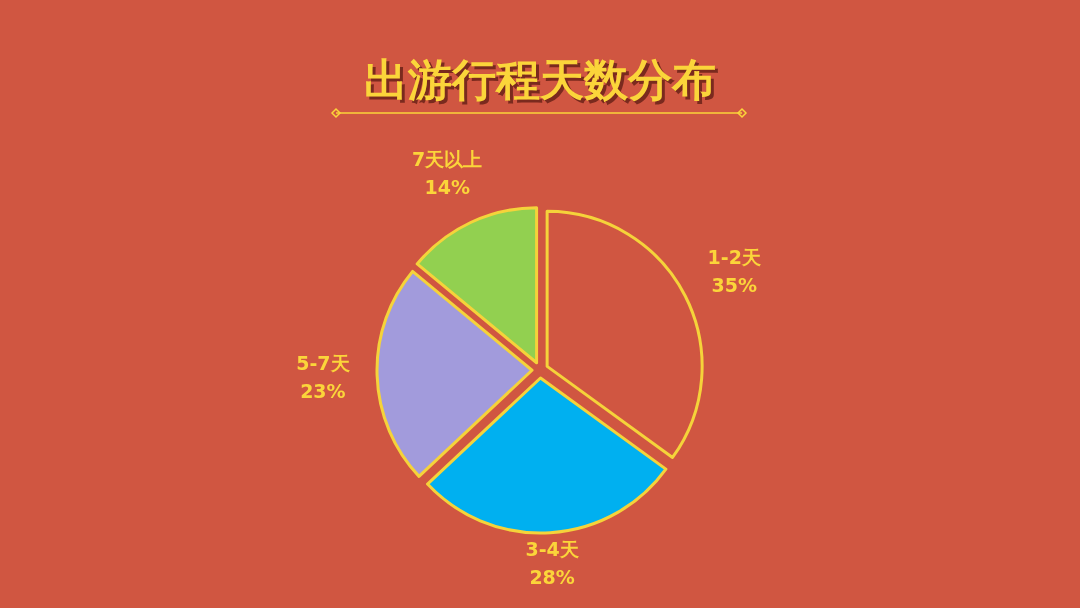 This screenshot has width=1080, height=608. What do you see at coordinates (552, 548) in the screenshot?
I see `slice-label: 3-4天` at bounding box center [552, 548].